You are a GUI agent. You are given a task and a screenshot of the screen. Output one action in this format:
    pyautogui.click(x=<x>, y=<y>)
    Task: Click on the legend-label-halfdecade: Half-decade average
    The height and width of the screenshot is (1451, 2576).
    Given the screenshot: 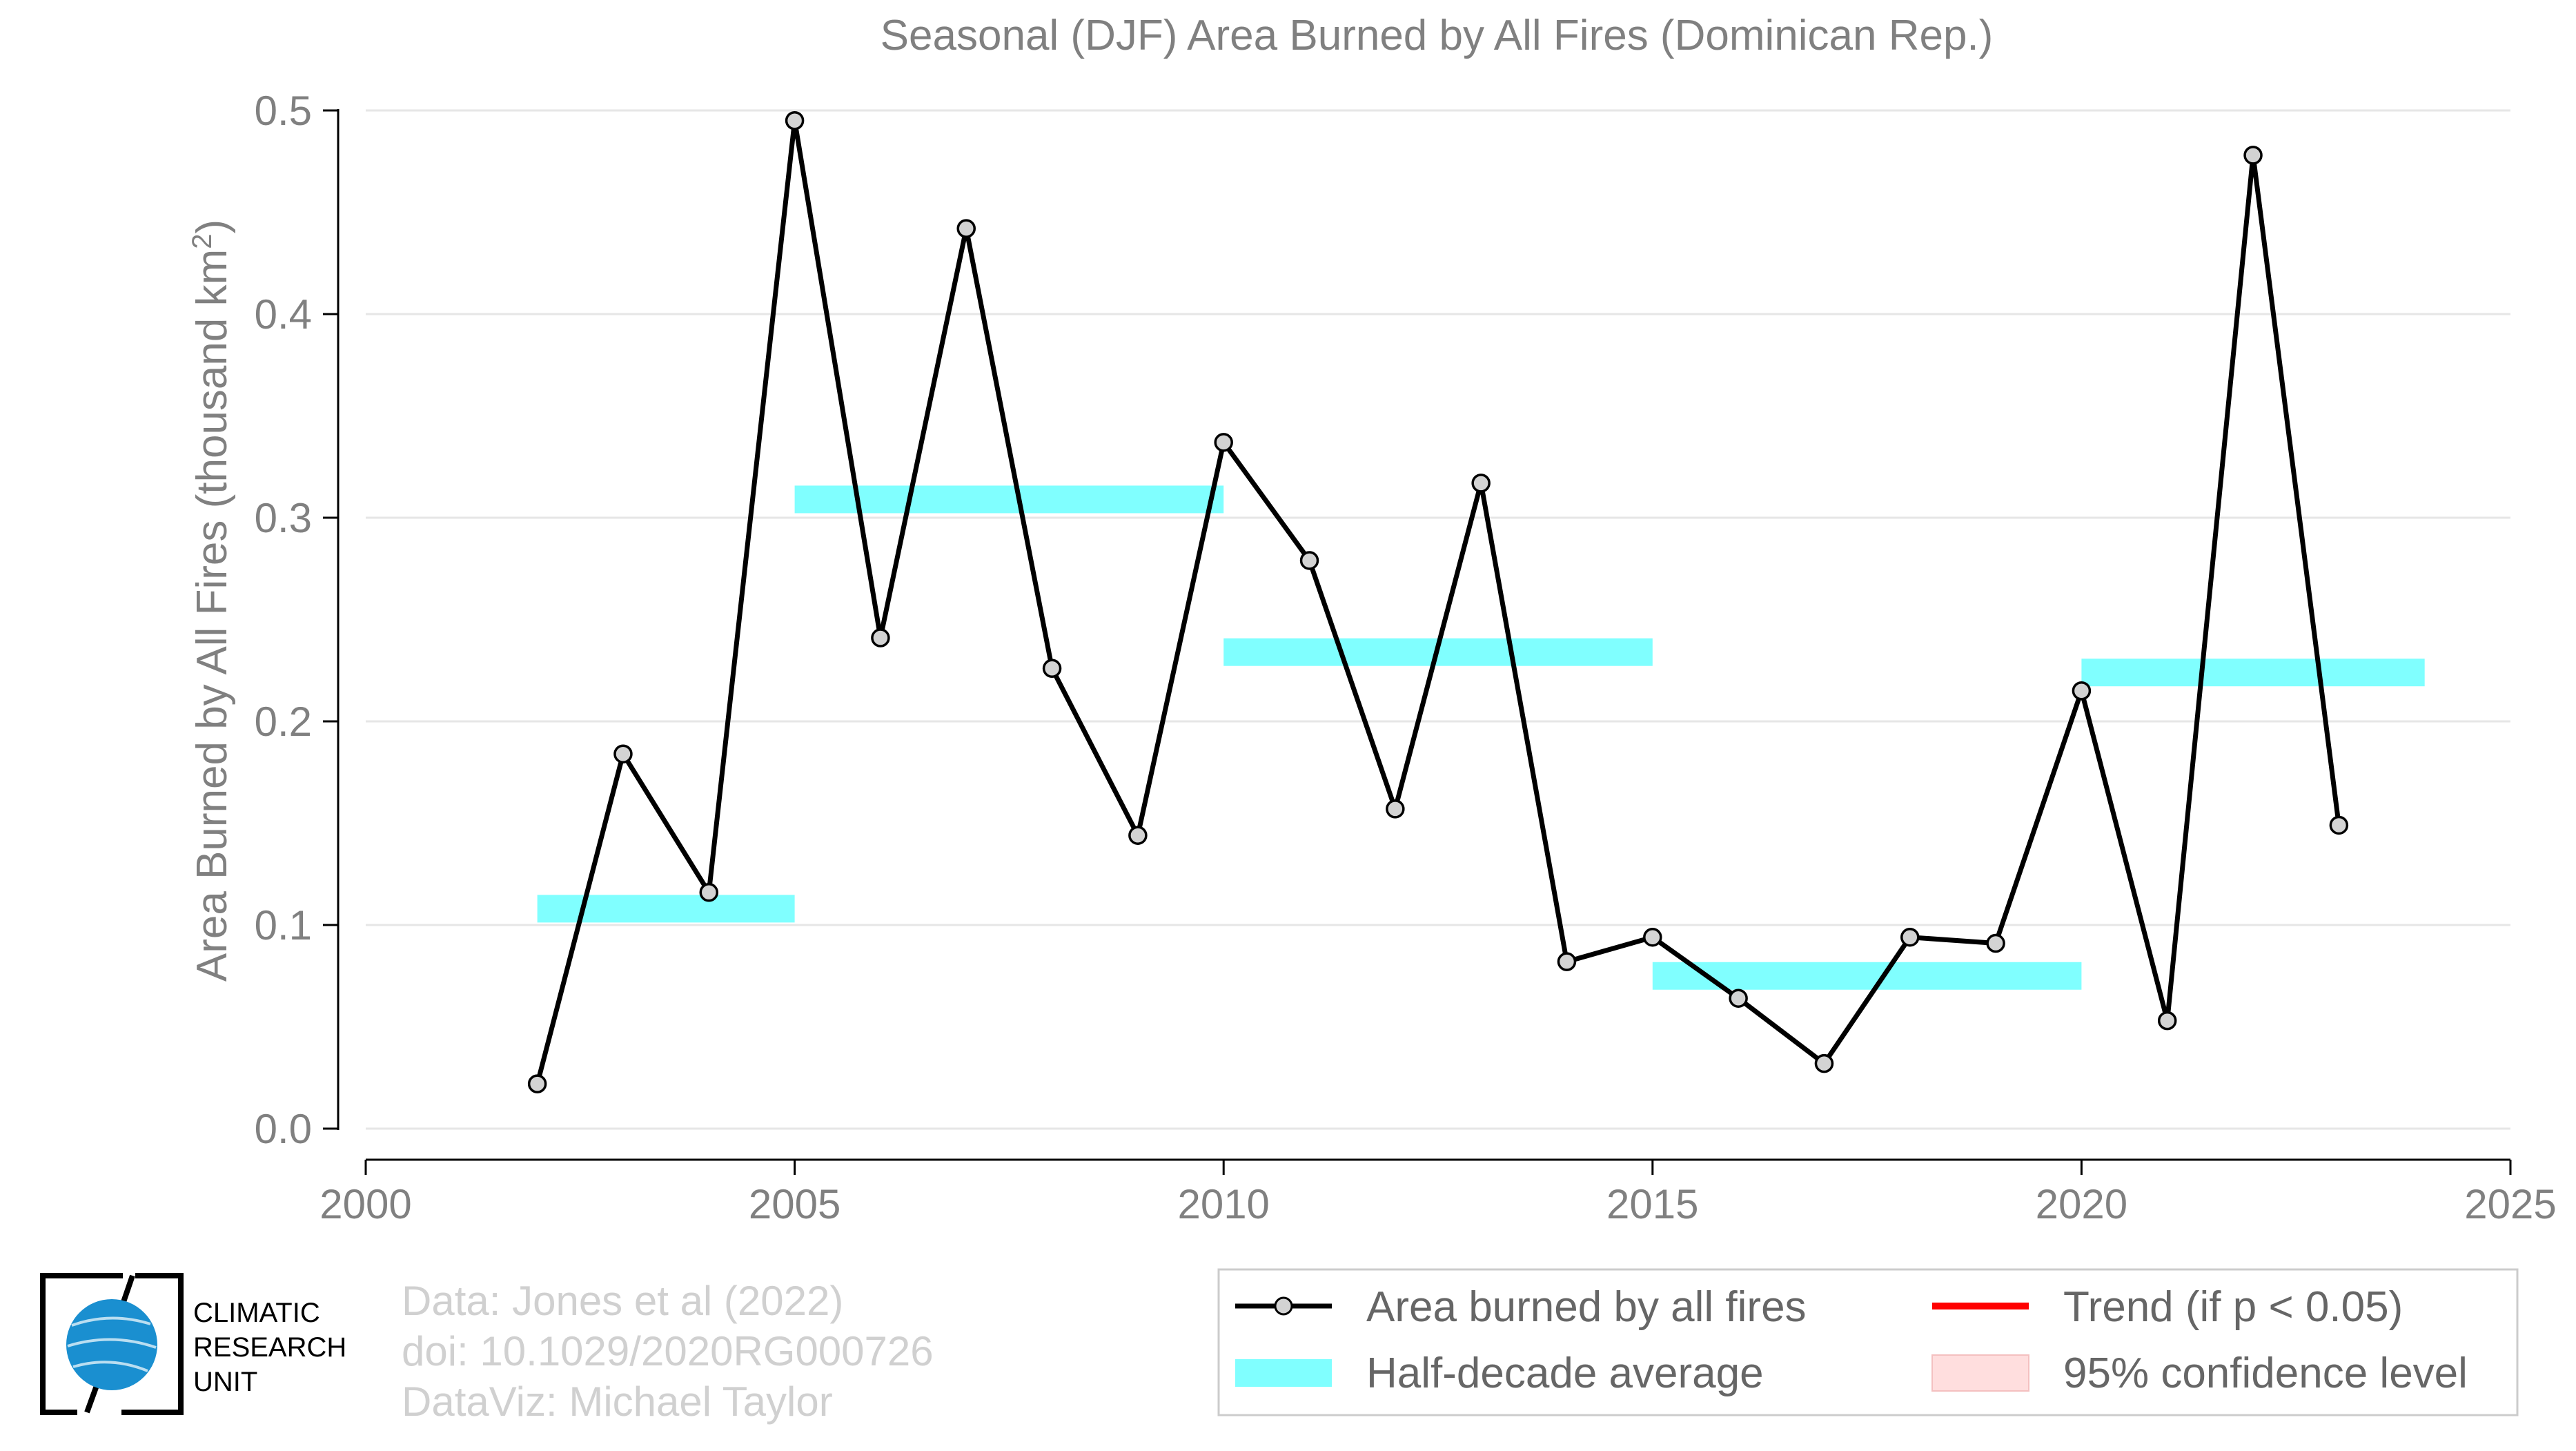 What is the action you would take?
    pyautogui.click(x=1565, y=1373)
    